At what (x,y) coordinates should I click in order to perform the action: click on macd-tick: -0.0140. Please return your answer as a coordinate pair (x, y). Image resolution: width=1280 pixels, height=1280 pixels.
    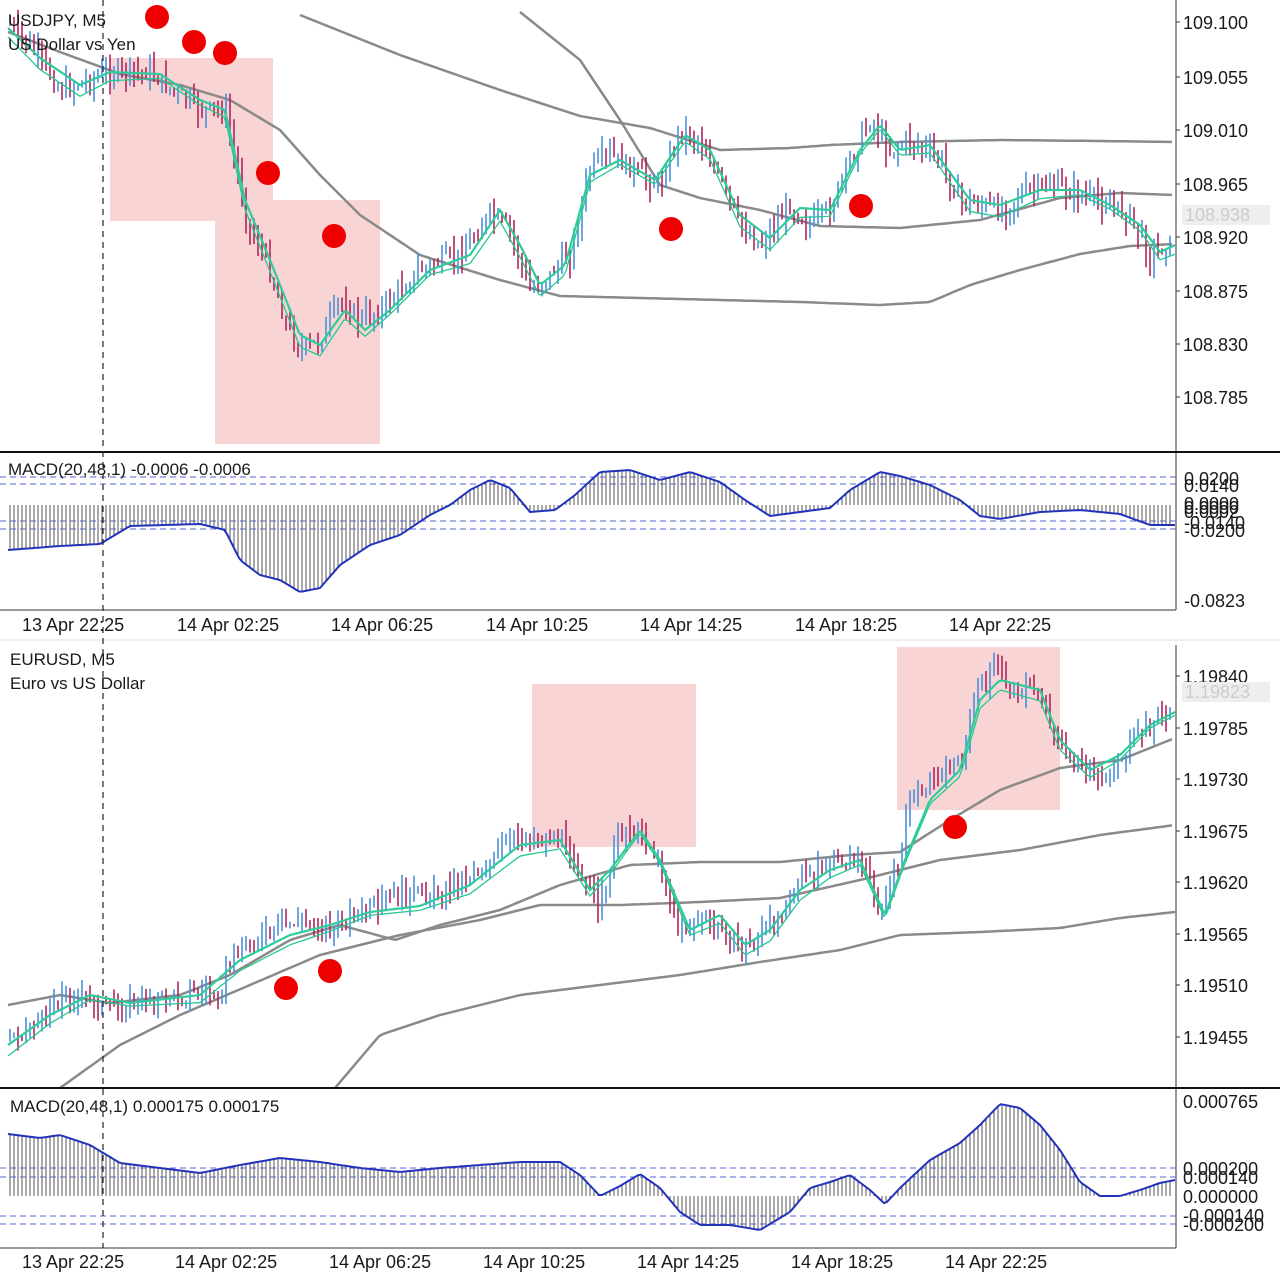
    Looking at the image, I should click on (1214, 523).